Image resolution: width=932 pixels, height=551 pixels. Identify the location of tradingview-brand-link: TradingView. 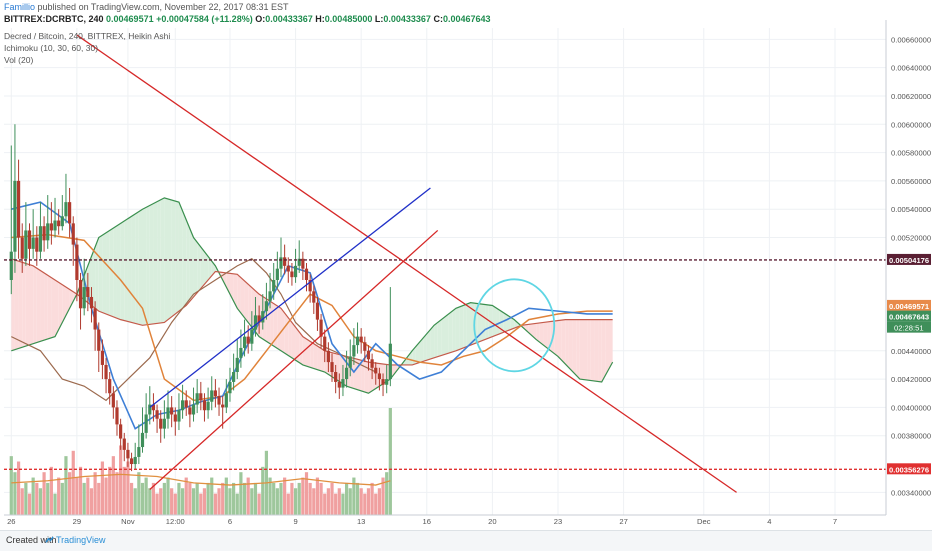
(81, 540).